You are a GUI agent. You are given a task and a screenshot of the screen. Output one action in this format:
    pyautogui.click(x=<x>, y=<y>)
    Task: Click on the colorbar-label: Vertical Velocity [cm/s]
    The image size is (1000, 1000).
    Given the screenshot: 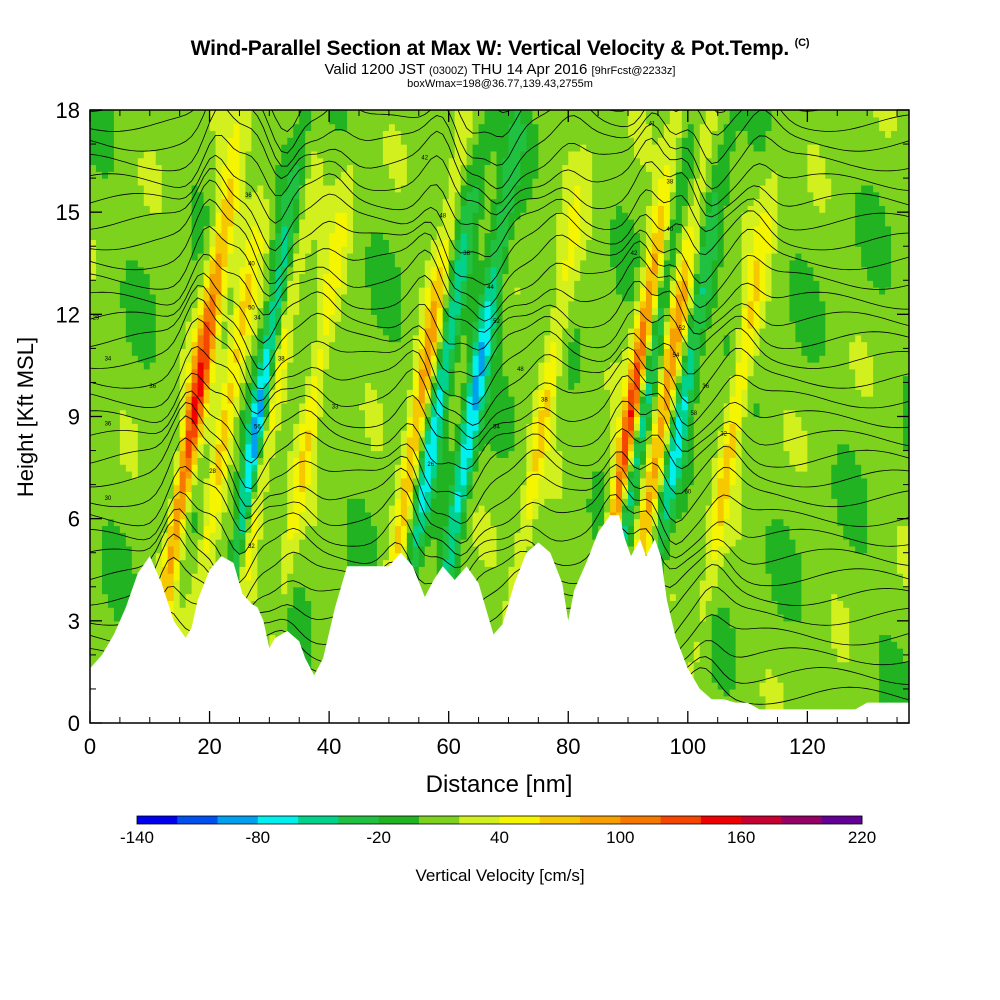 What is the action you would take?
    pyautogui.click(x=499, y=875)
    